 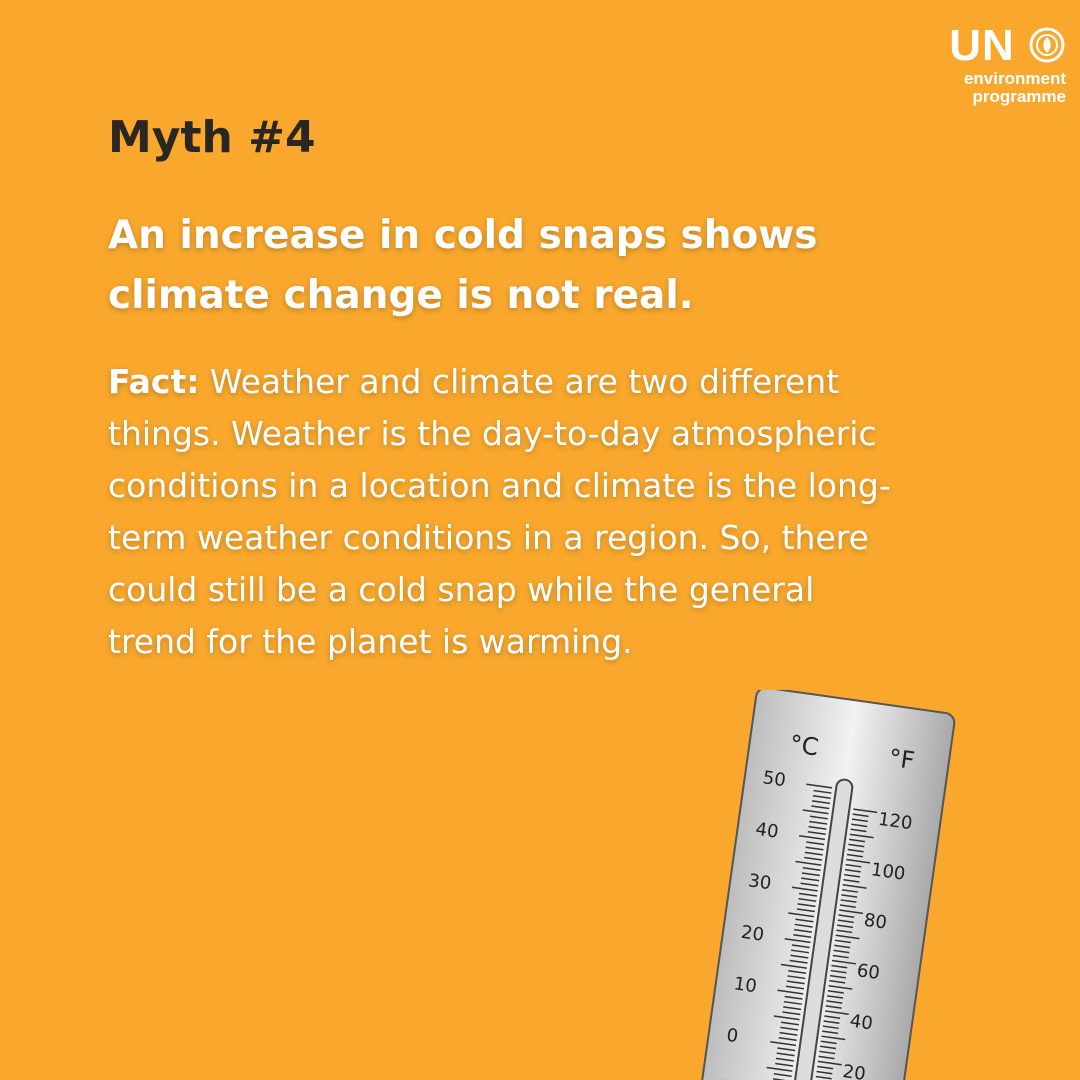 I want to click on fahrenheit-unit: °F, so click(x=901, y=759).